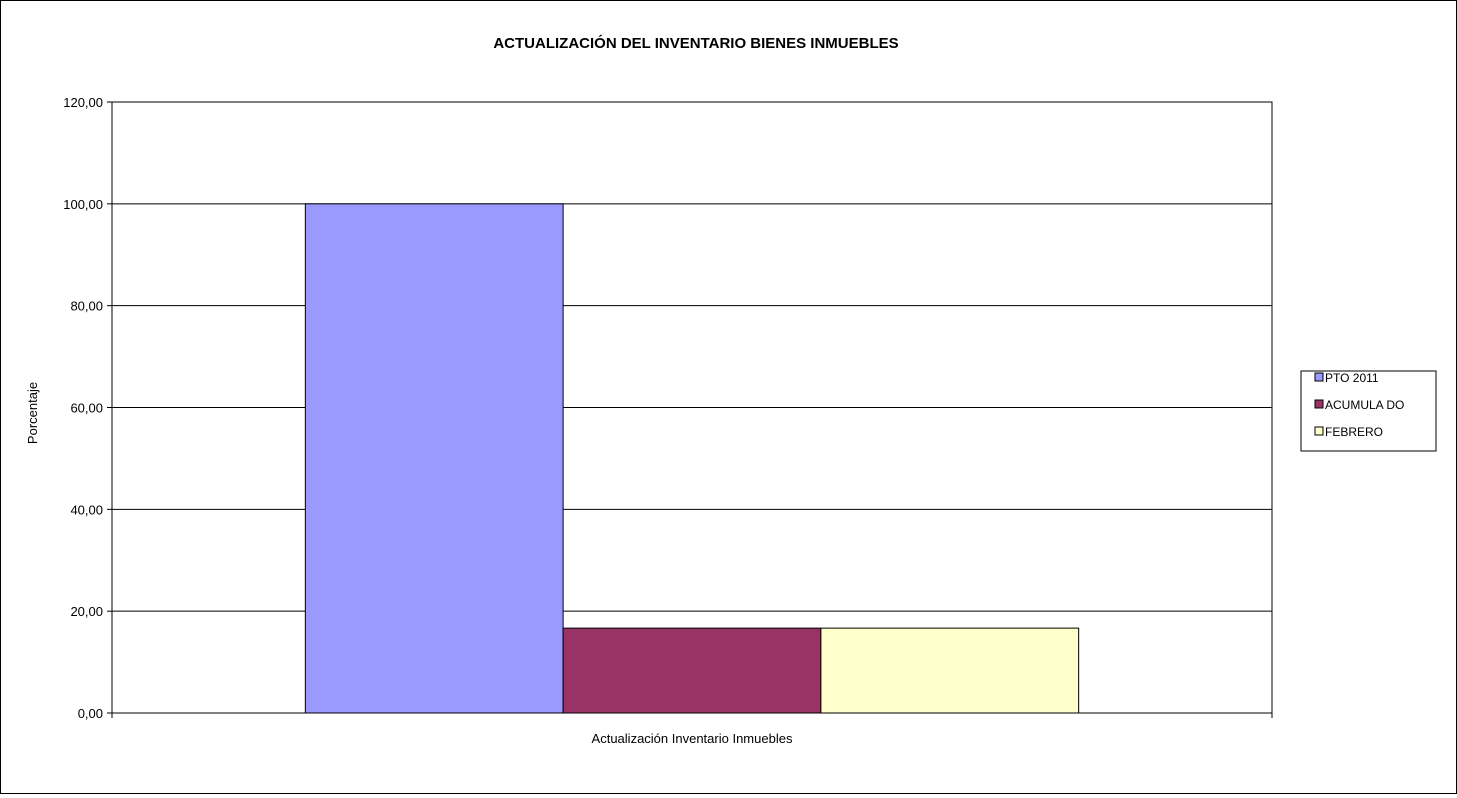 The image size is (1457, 798). I want to click on y-tick-label: 20,00, so click(86, 611).